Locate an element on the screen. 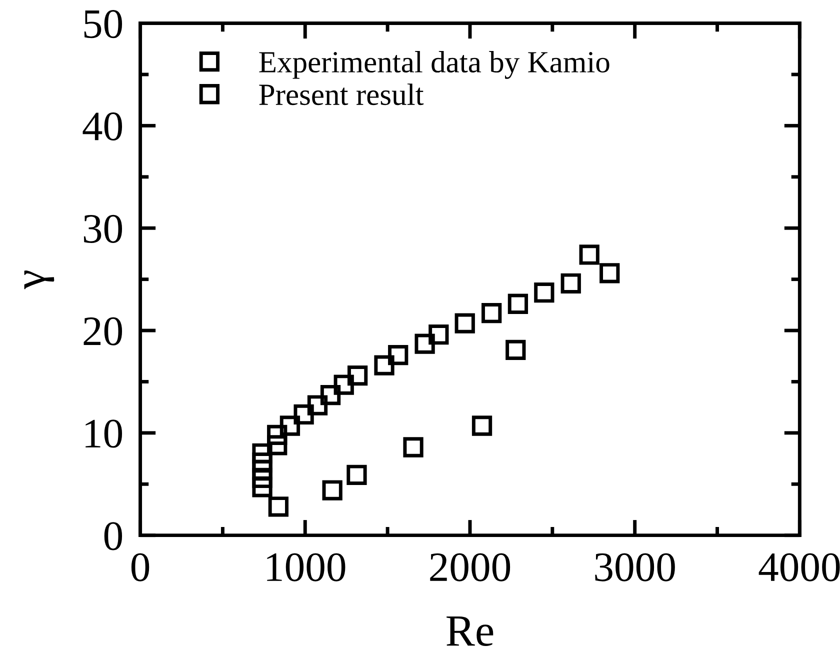  y-axis-title: γ is located at coordinates (39, 280).